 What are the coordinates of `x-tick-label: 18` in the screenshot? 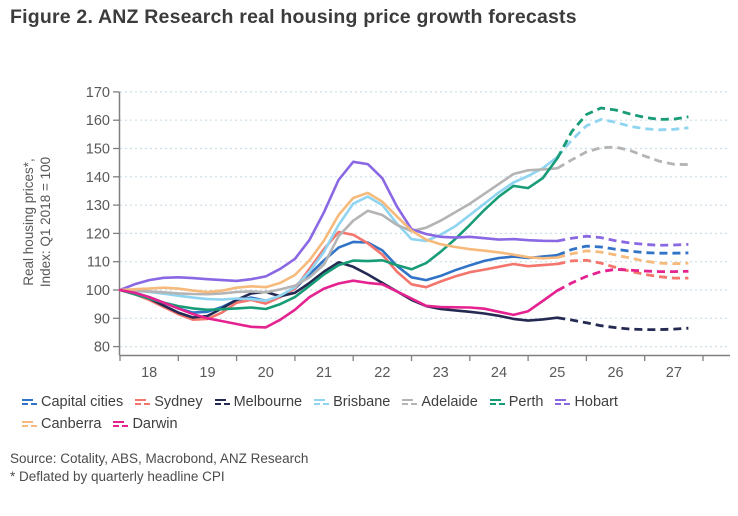 It's located at (149, 373).